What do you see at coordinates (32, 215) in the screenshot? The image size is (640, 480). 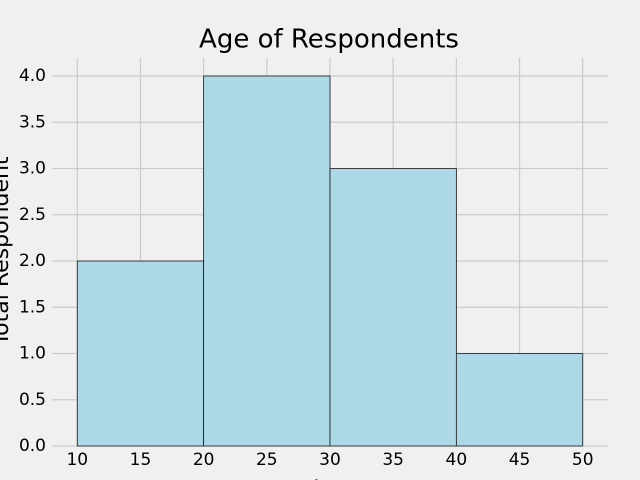 I see `y-tick-label: 2.5` at bounding box center [32, 215].